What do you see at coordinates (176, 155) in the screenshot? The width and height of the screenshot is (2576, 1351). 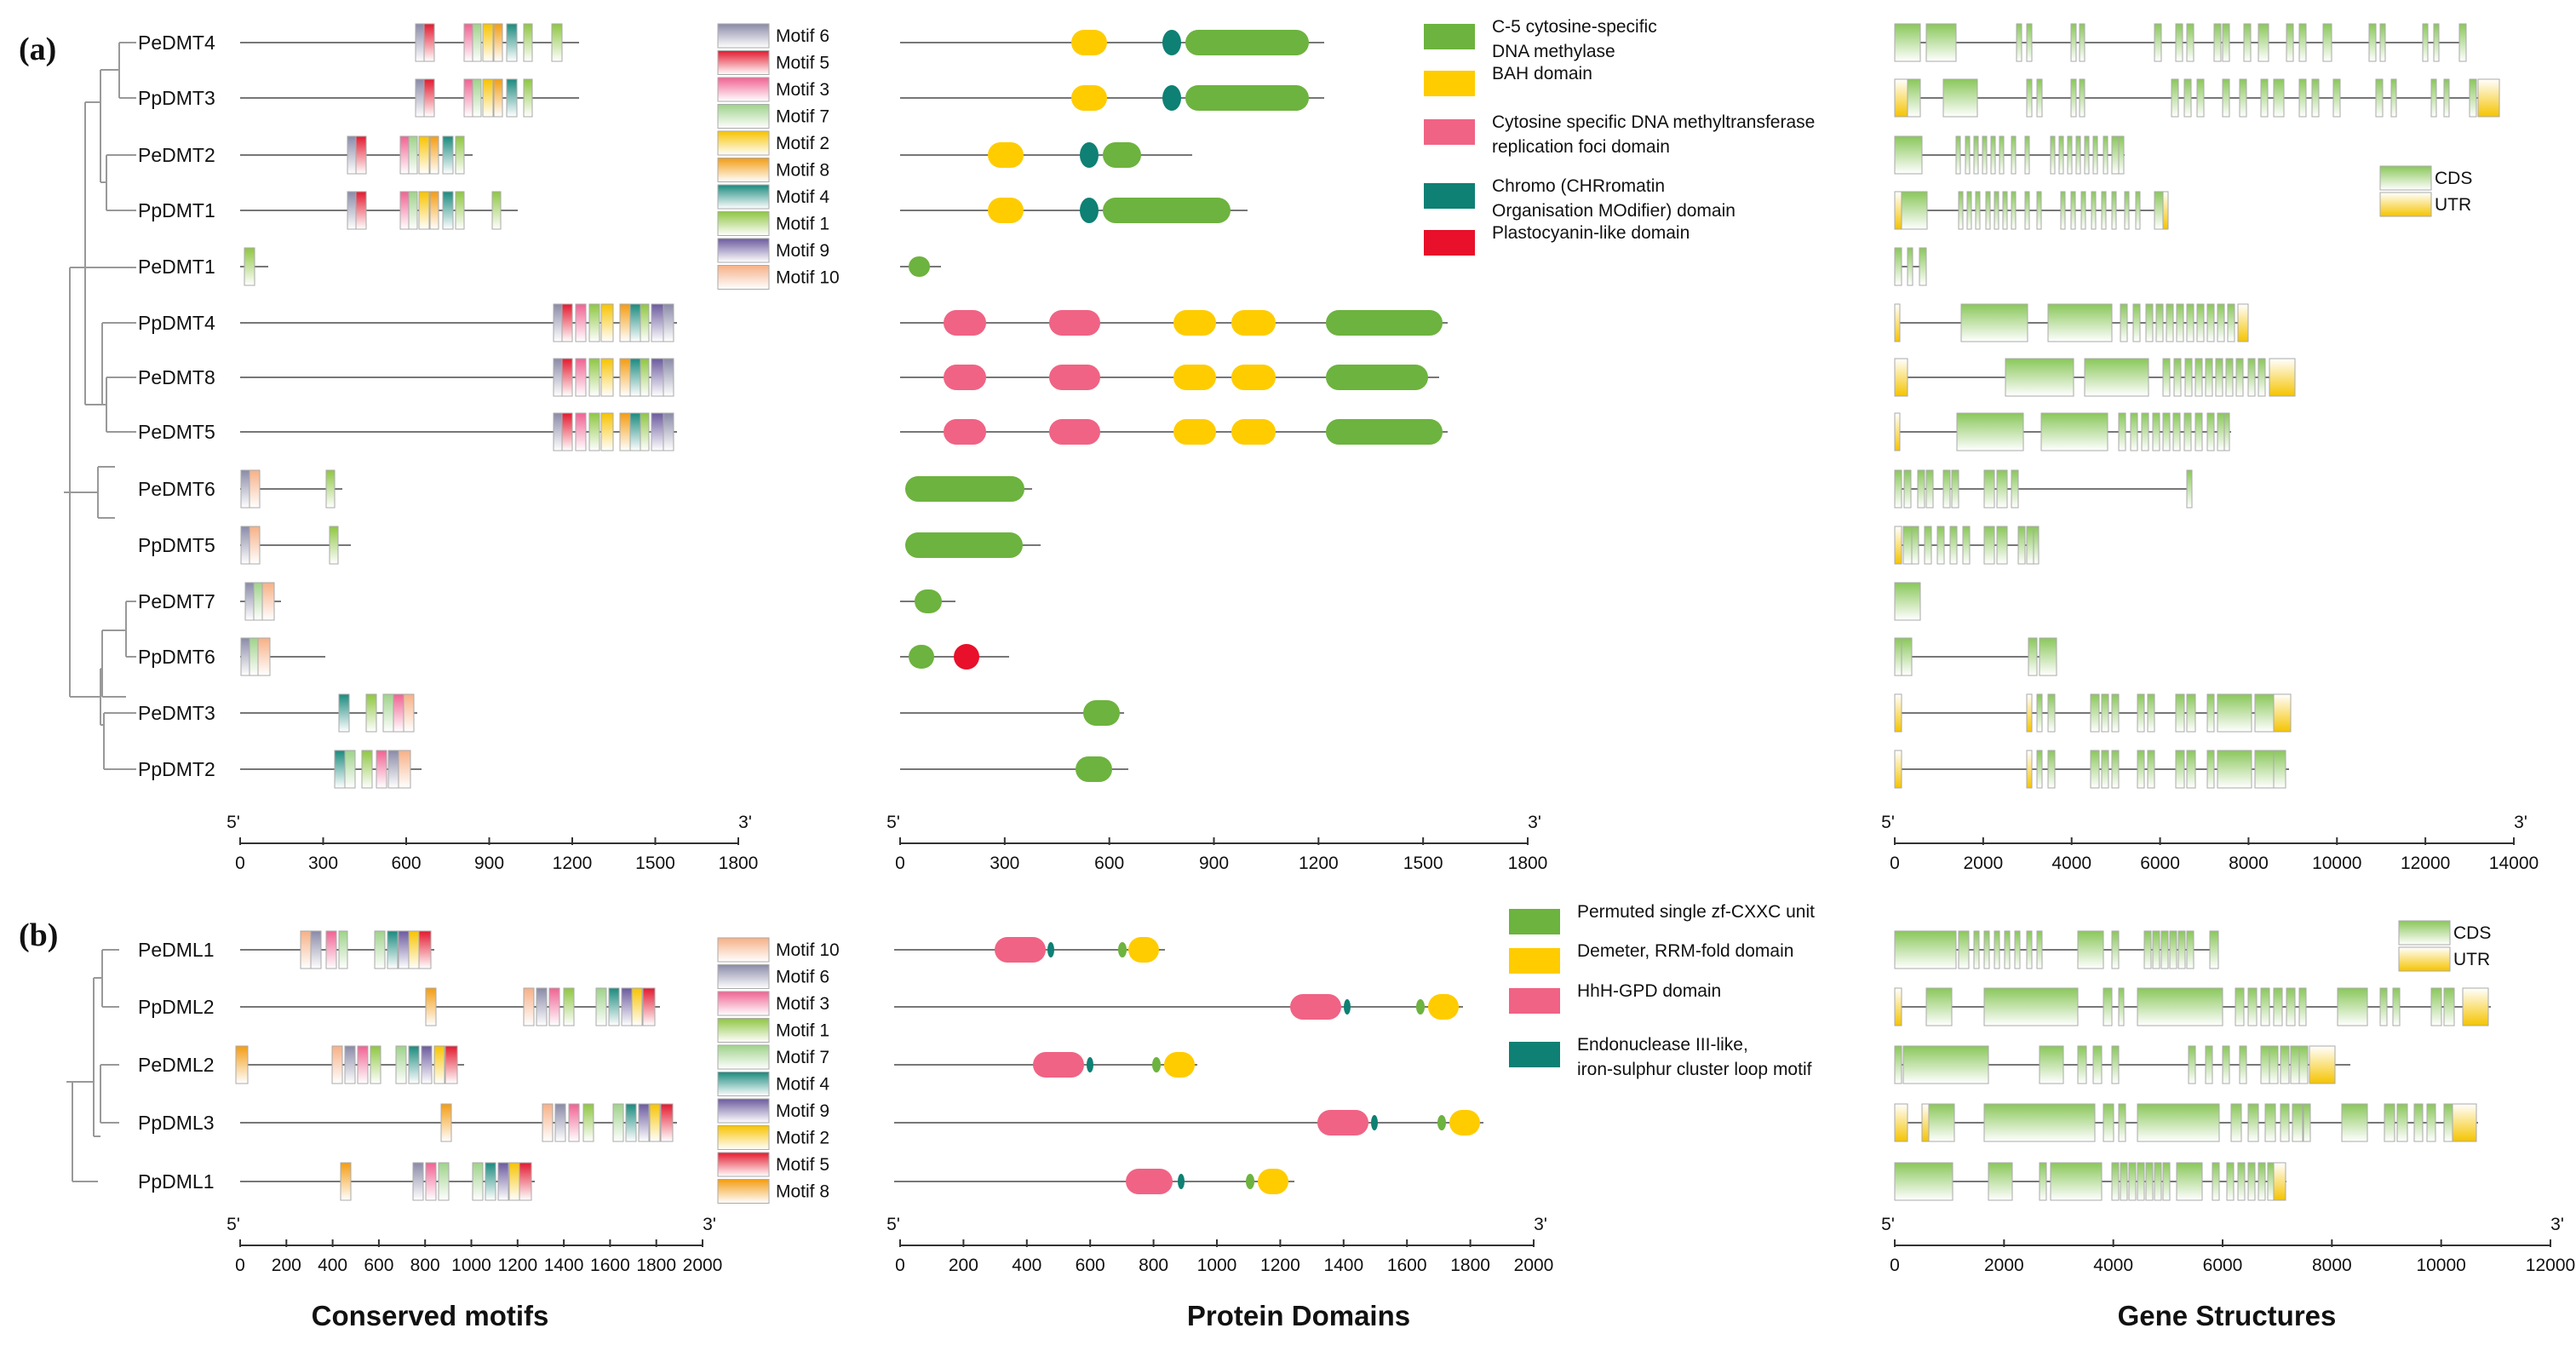 I see `gene-name: PeDMT2` at bounding box center [176, 155].